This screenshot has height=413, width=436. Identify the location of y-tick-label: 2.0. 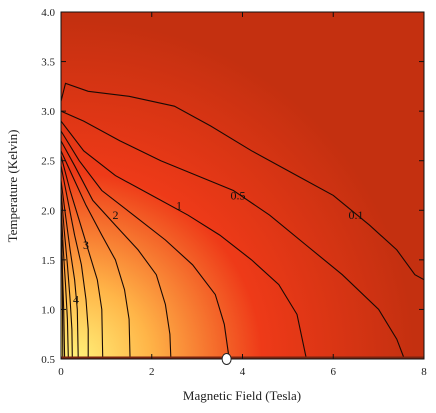
(48, 211).